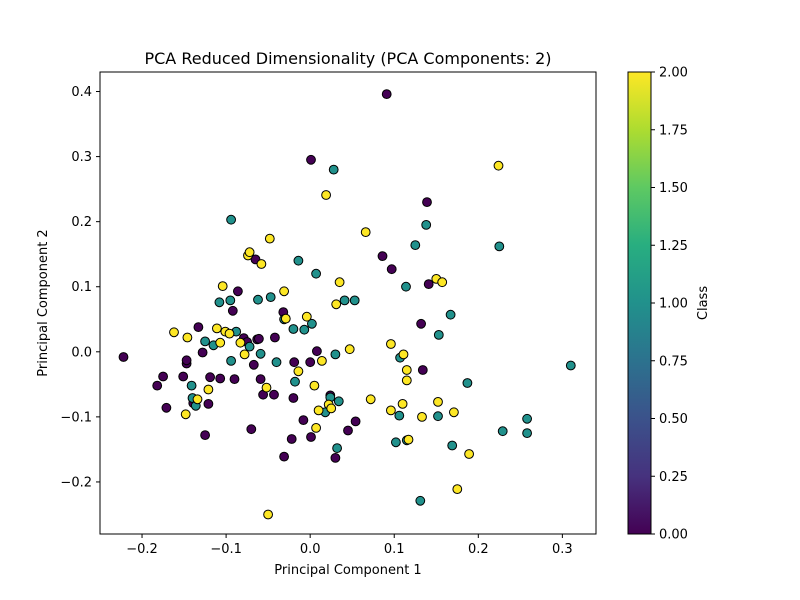 This screenshot has height=600, width=800. What do you see at coordinates (673, 188) in the screenshot?
I see `colorbar-tick-label: 1.50` at bounding box center [673, 188].